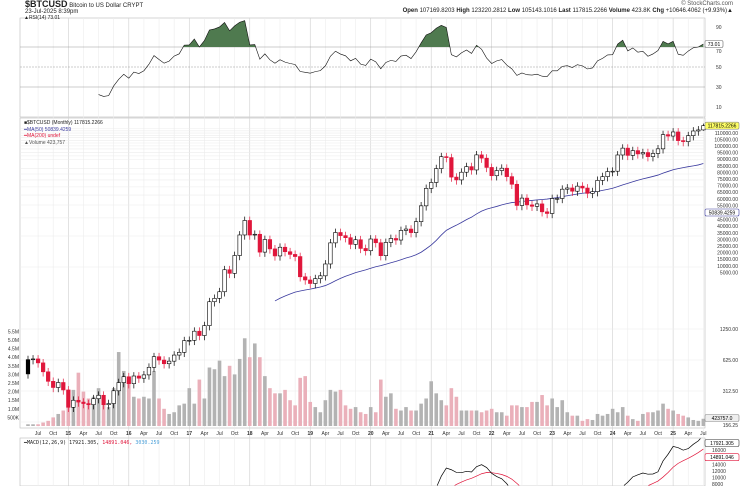  Describe the element at coordinates (13, 393) in the screenshot. I see `volume-tick-label: 2.0M` at that location.